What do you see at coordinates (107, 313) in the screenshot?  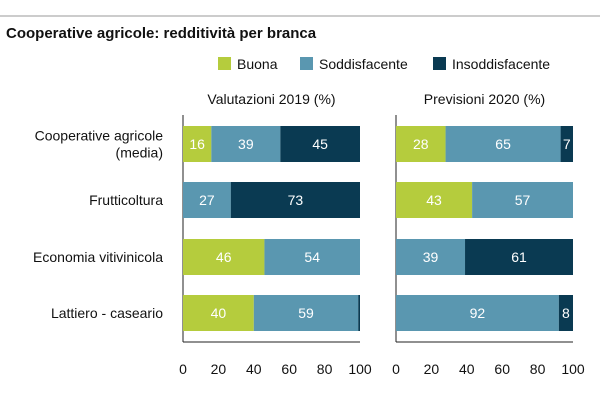 I see `category-label-4: Lattiero - caseario` at bounding box center [107, 313].